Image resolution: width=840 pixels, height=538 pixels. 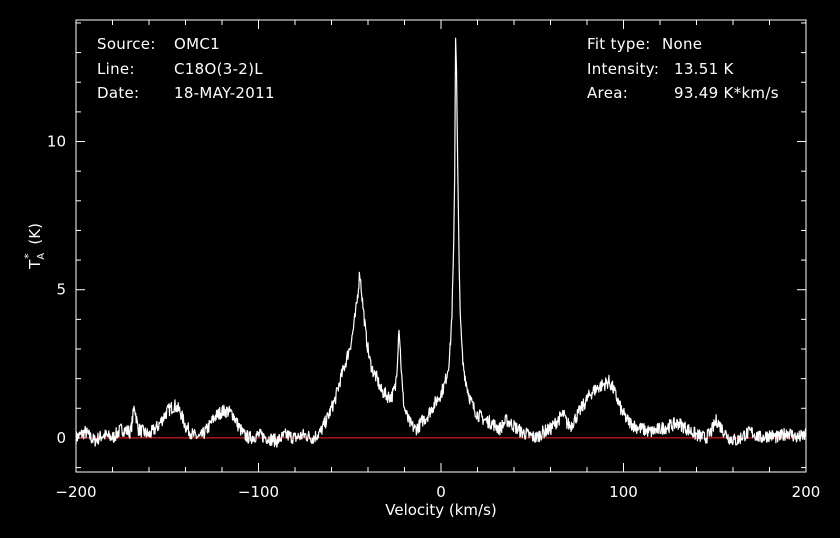 I want to click on x-tick-label: −200, so click(x=75, y=492).